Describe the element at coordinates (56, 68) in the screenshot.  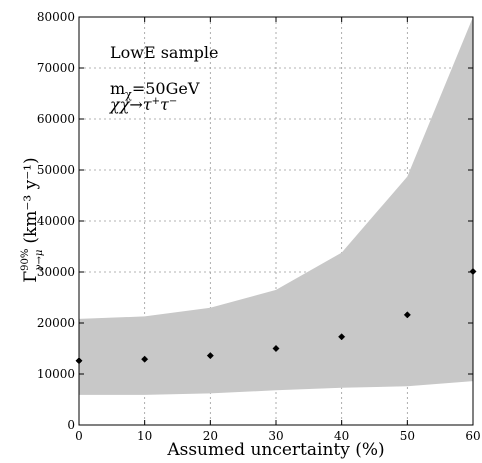
I see `y-tick-label: 70000` at that location.